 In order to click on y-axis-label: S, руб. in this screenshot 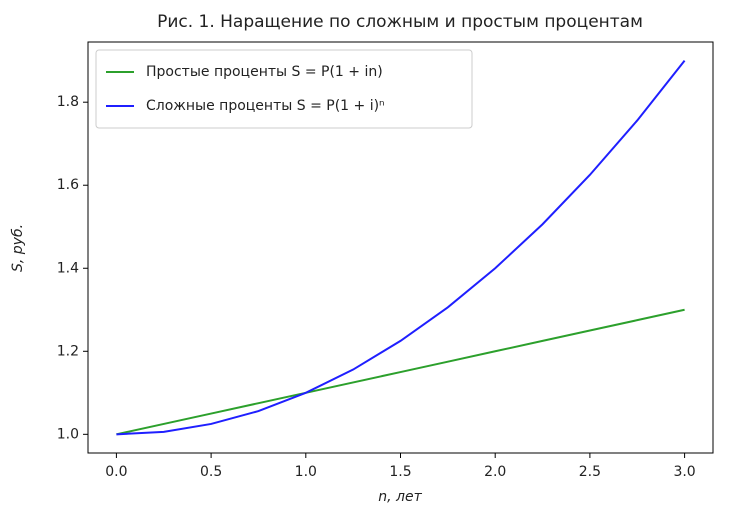, I will do `click(18, 248)`.